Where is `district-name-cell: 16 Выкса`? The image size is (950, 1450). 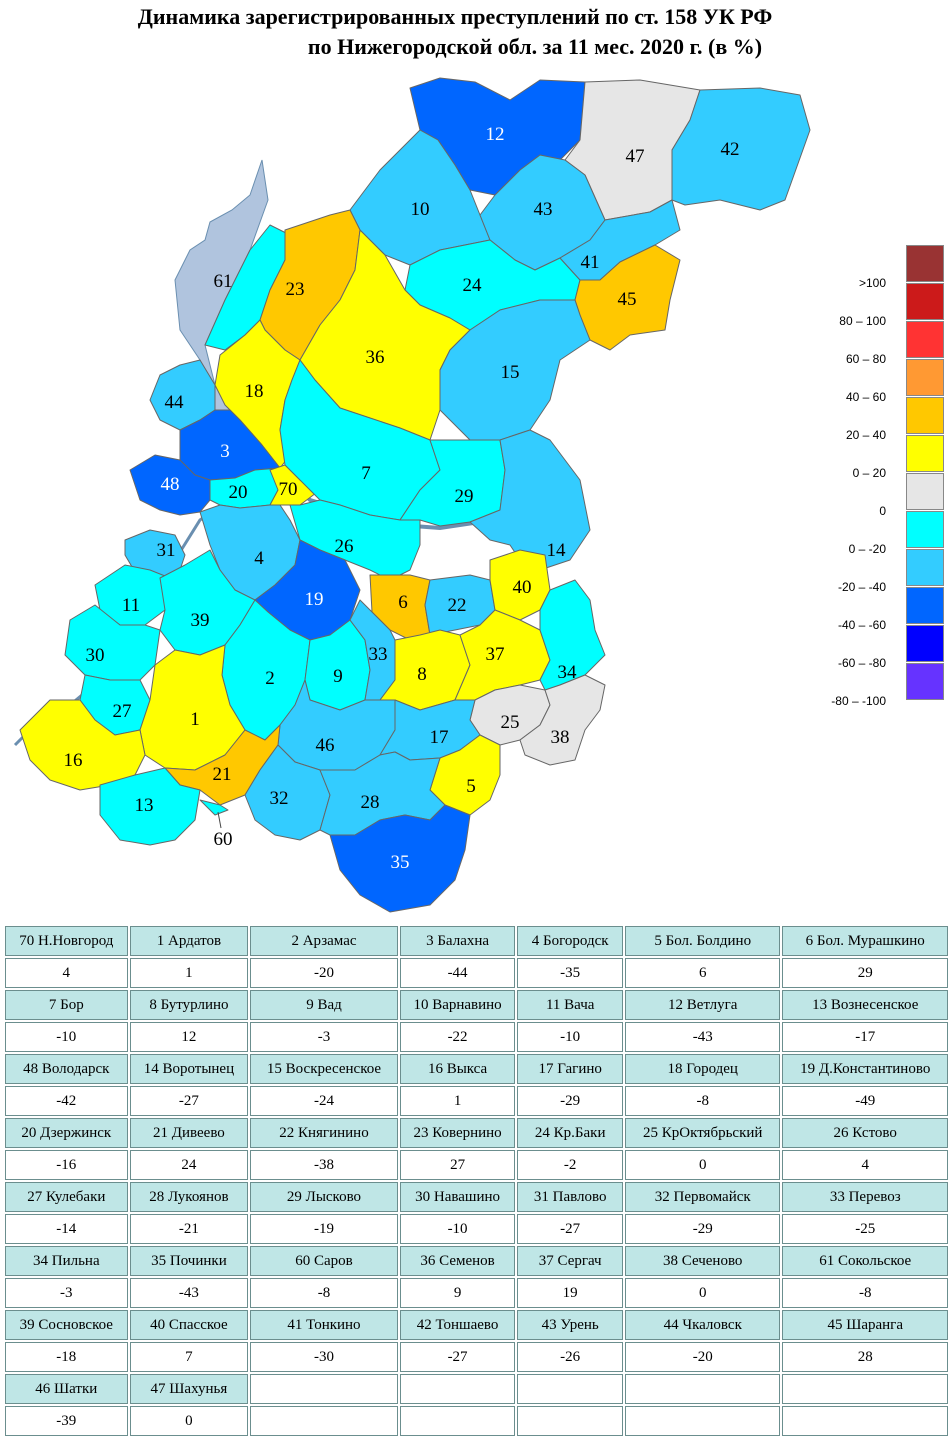
district-name-cell: 16 Выкса is located at coordinates (457, 1069).